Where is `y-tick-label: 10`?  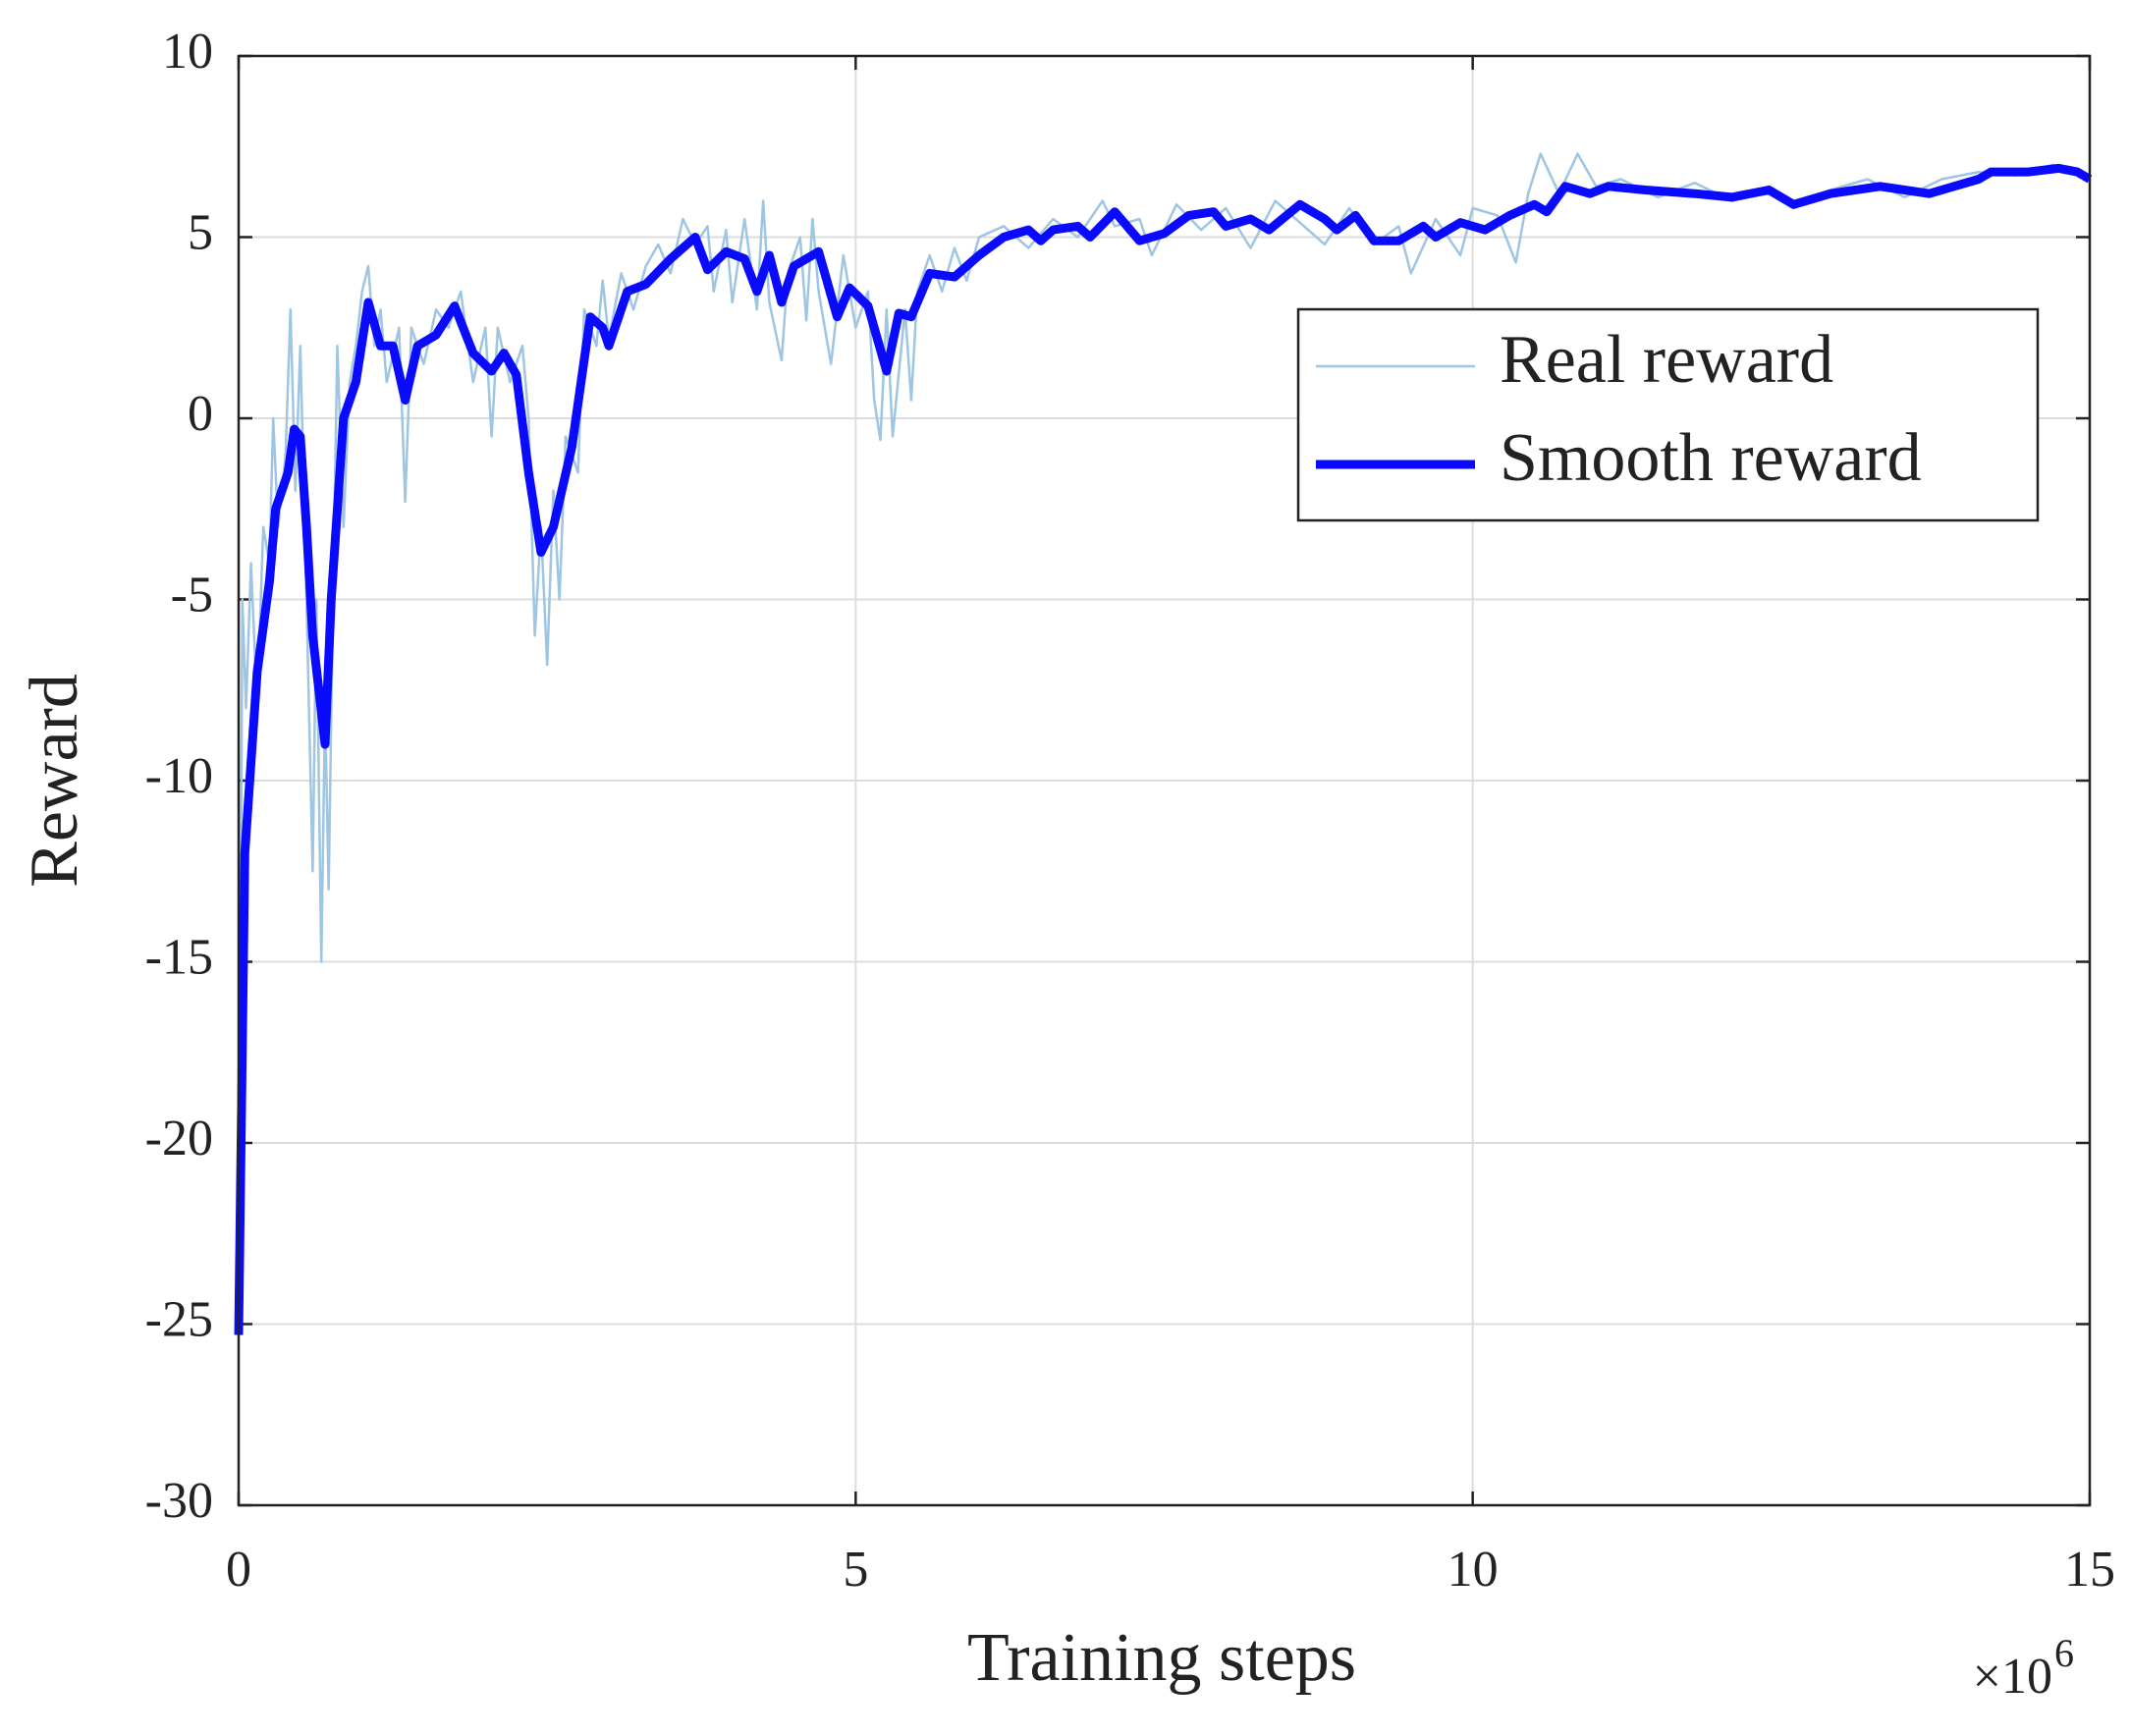 y-tick-label: 10 is located at coordinates (187, 52).